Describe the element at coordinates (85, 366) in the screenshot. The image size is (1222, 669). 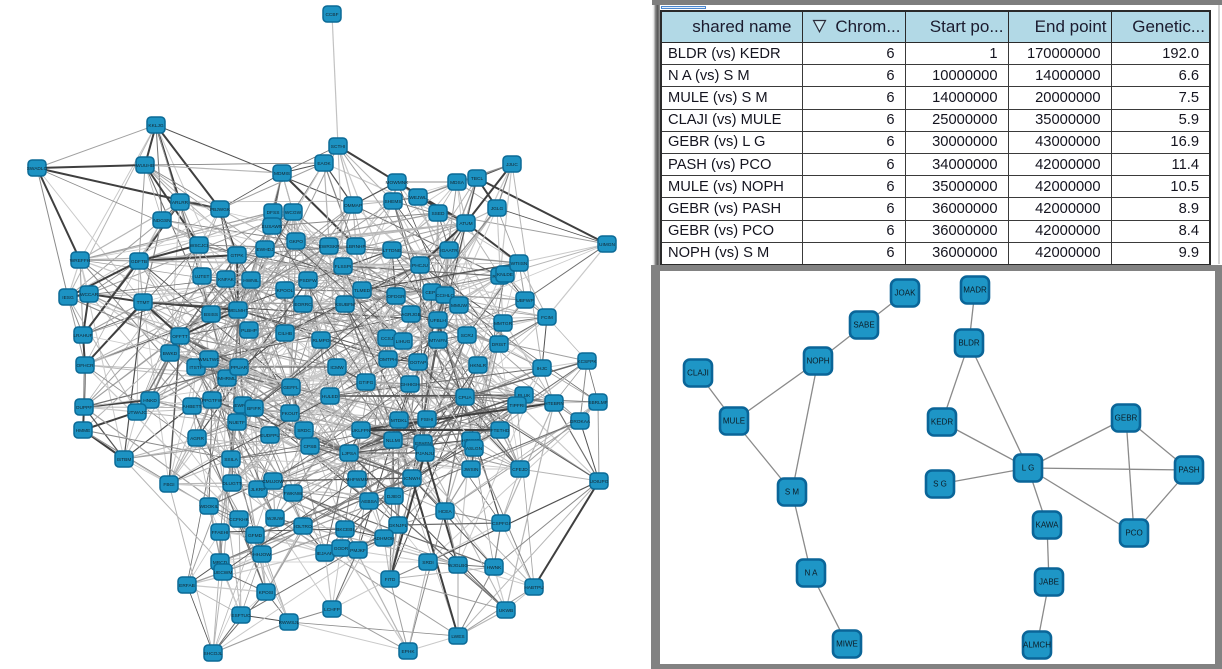
I see `svg-text: OFHCR` at that location.